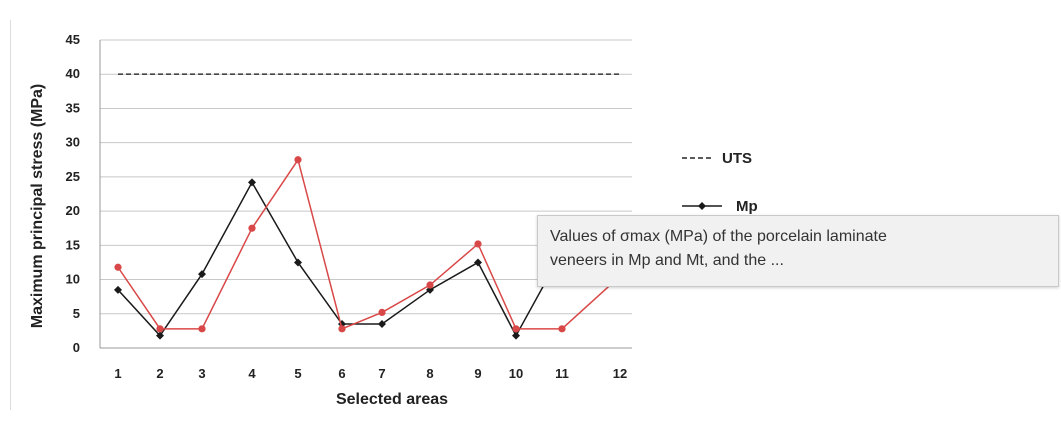 Image resolution: width=1061 pixels, height=422 pixels. What do you see at coordinates (73, 39) in the screenshot?
I see `y-tick-label: 45` at bounding box center [73, 39].